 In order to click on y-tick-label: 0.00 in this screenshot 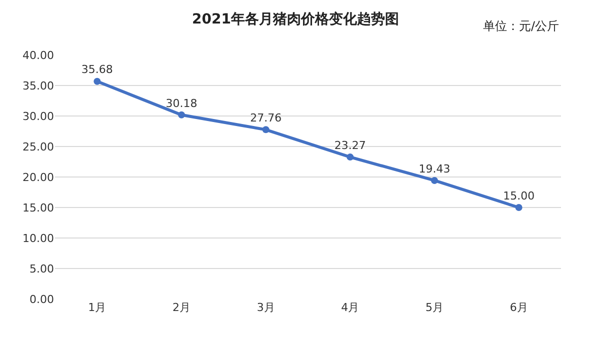, I will do `click(42, 299)`.